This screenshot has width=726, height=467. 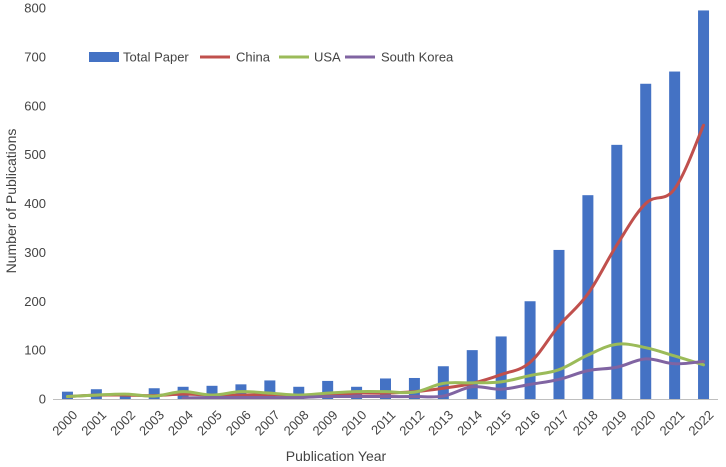 What do you see at coordinates (35, 252) in the screenshot?
I see `y-tick-label: 300` at bounding box center [35, 252].